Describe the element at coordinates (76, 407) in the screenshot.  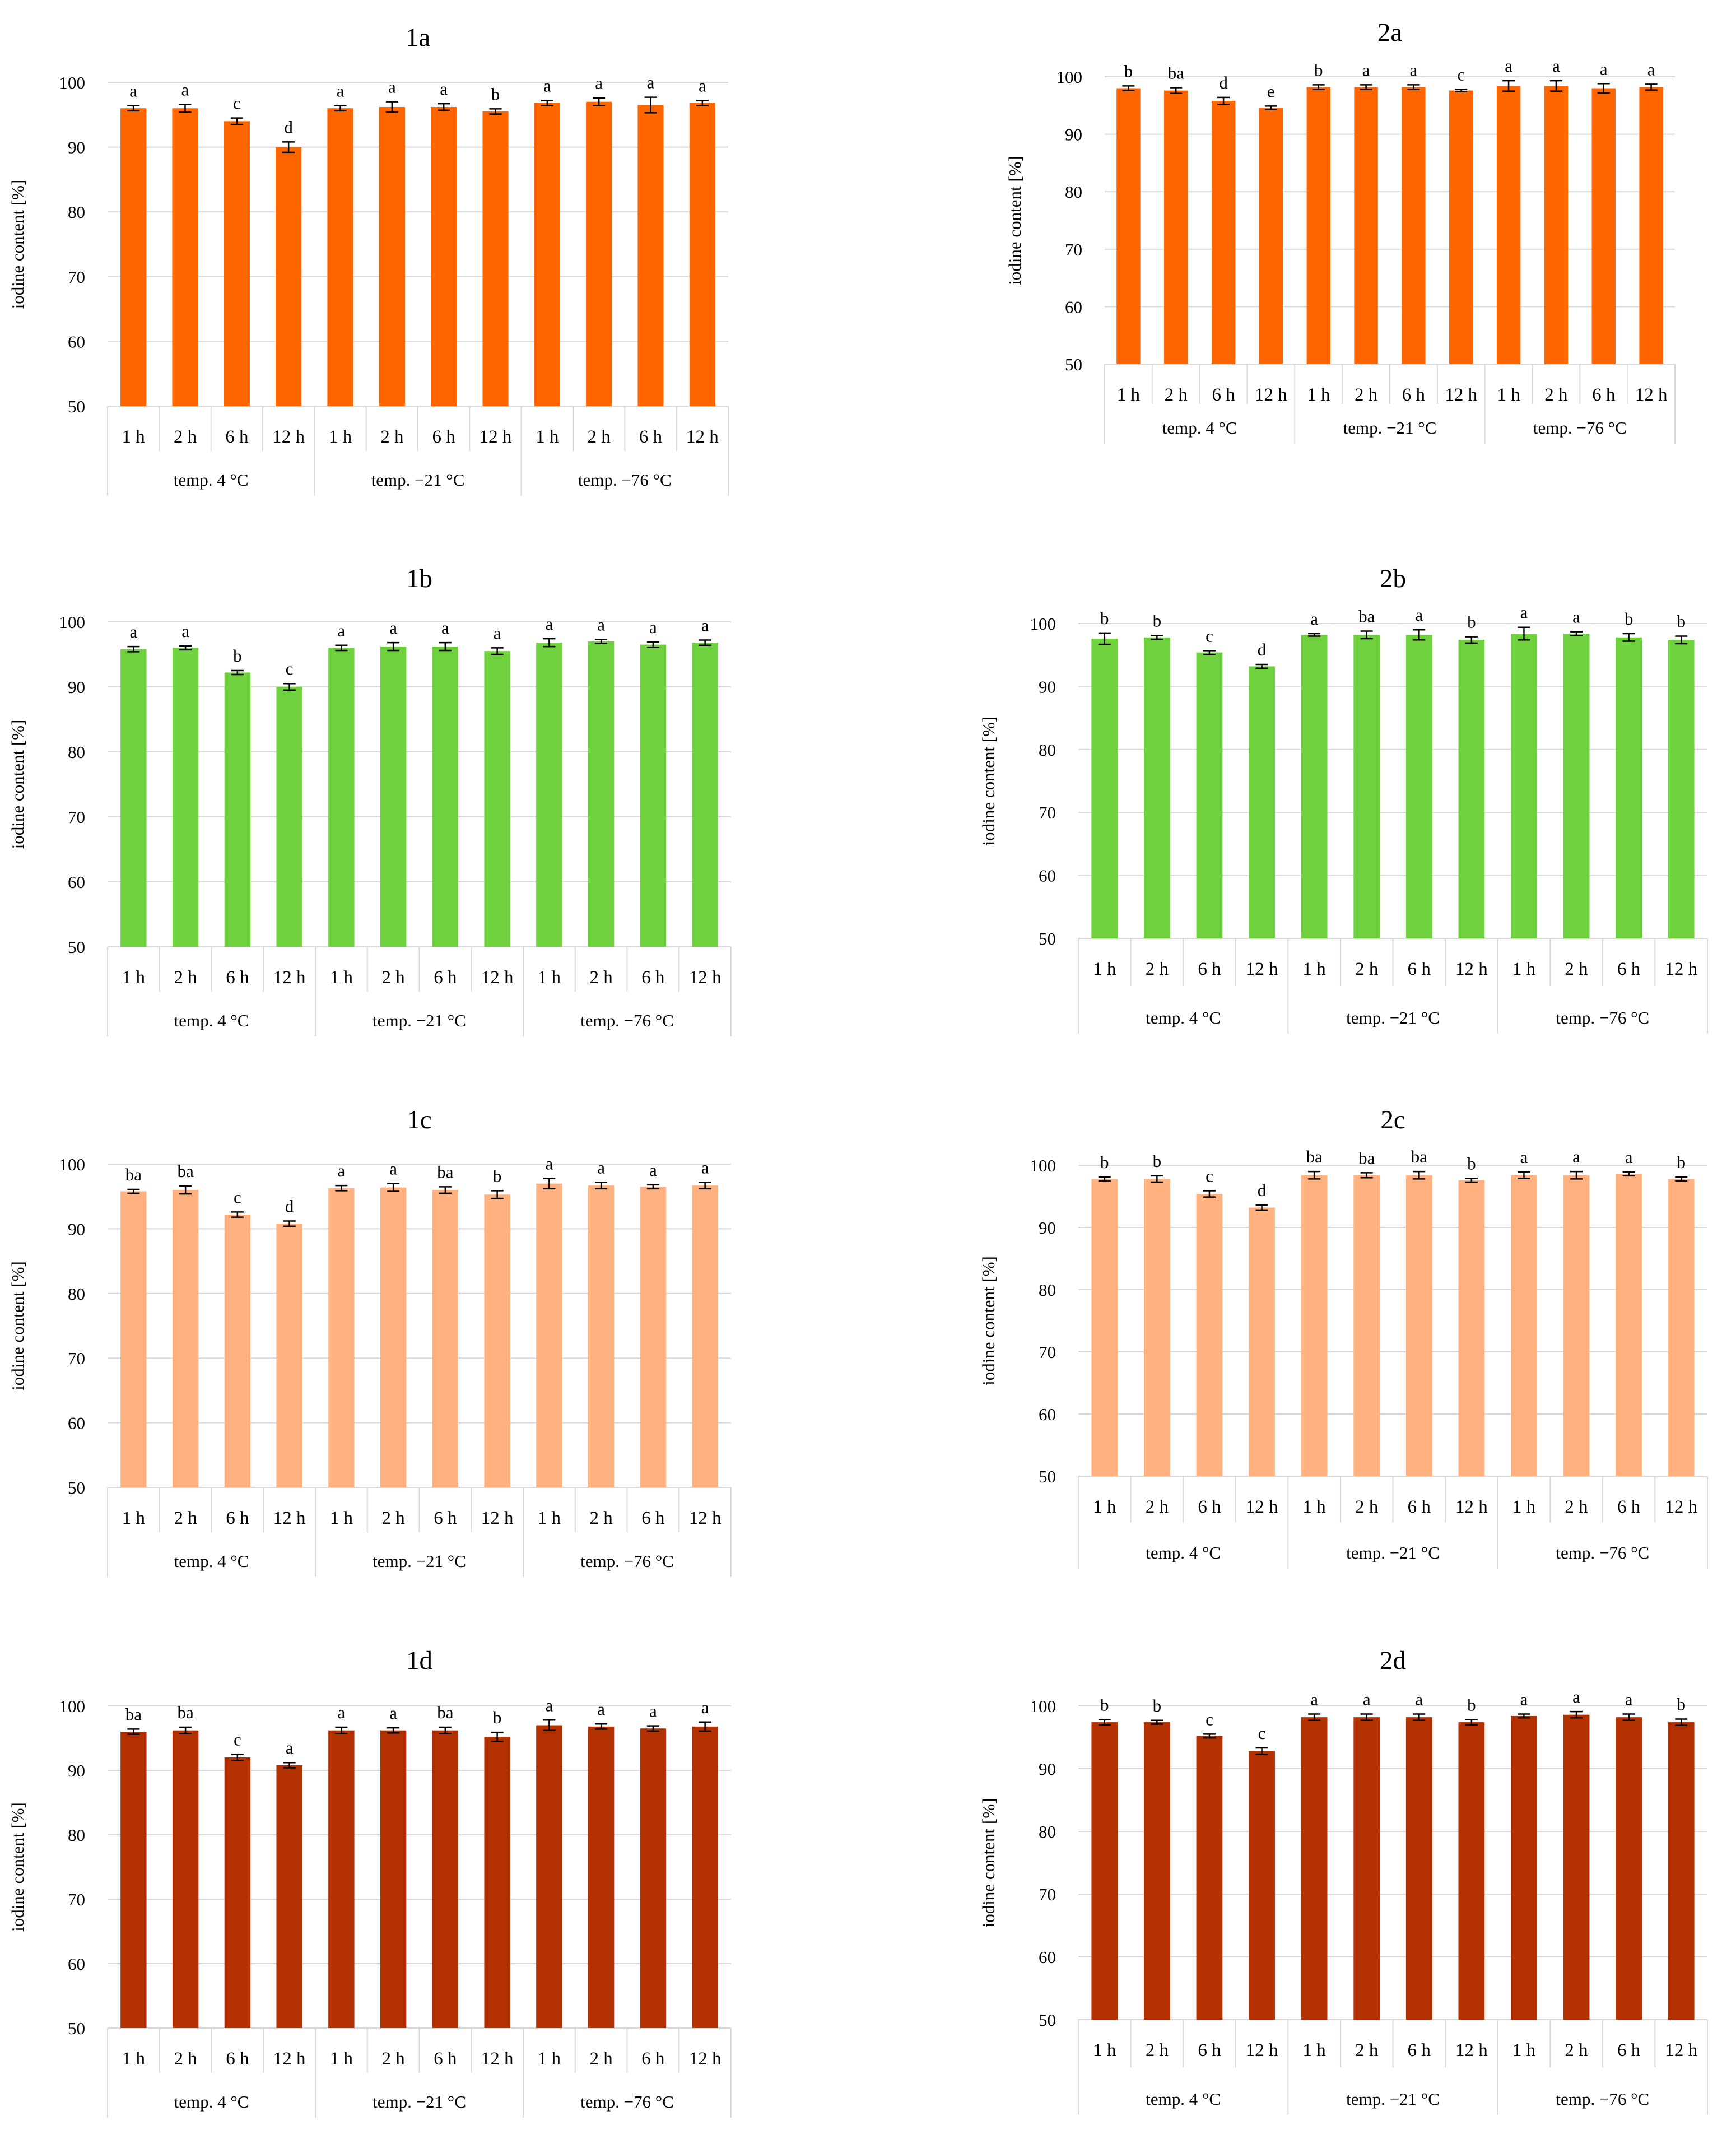
I see `y-tick-label: 50` at that location.